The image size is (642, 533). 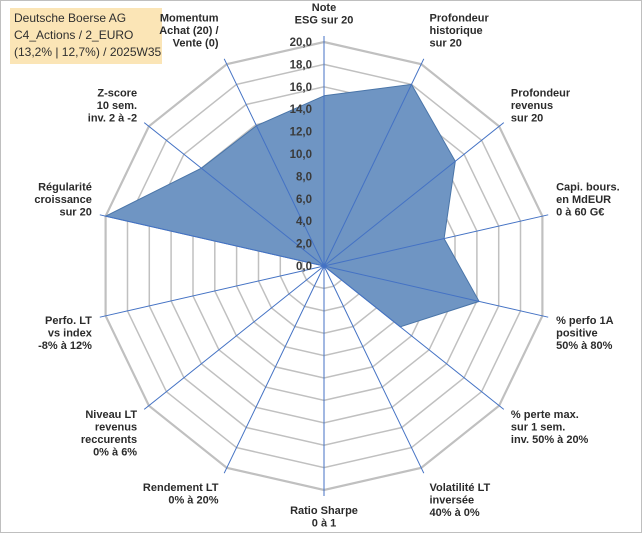 What do you see at coordinates (65, 333) in the screenshot?
I see `axis-label: Perfo. LT vs index -8% à 12%` at bounding box center [65, 333].